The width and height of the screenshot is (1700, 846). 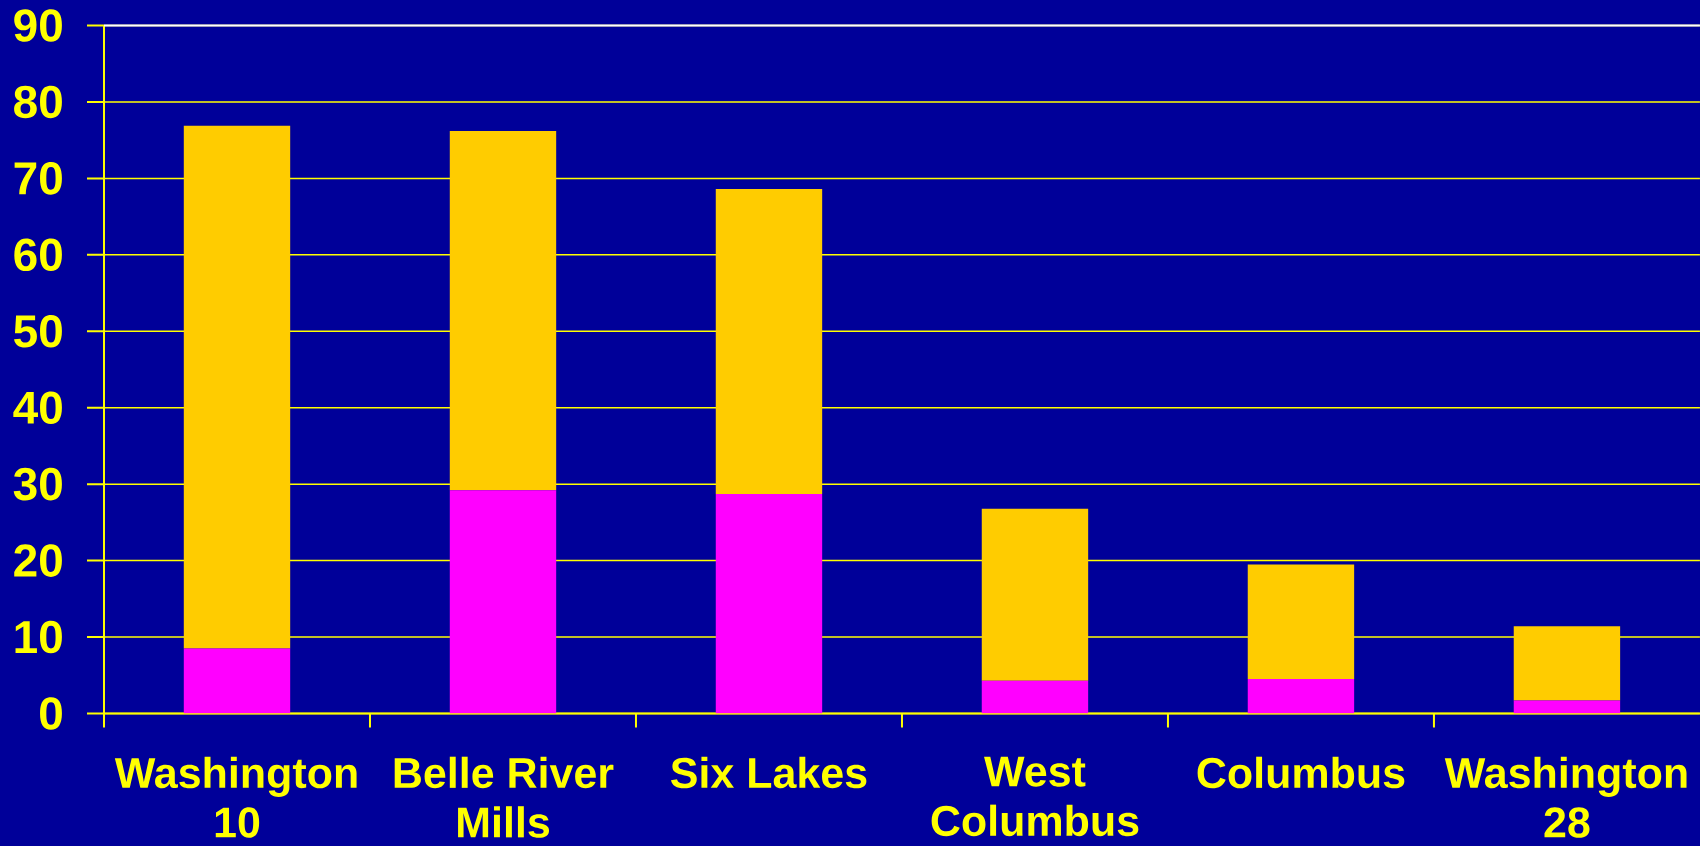 I want to click on x-tick-label: Columbus, so click(x=1301, y=772).